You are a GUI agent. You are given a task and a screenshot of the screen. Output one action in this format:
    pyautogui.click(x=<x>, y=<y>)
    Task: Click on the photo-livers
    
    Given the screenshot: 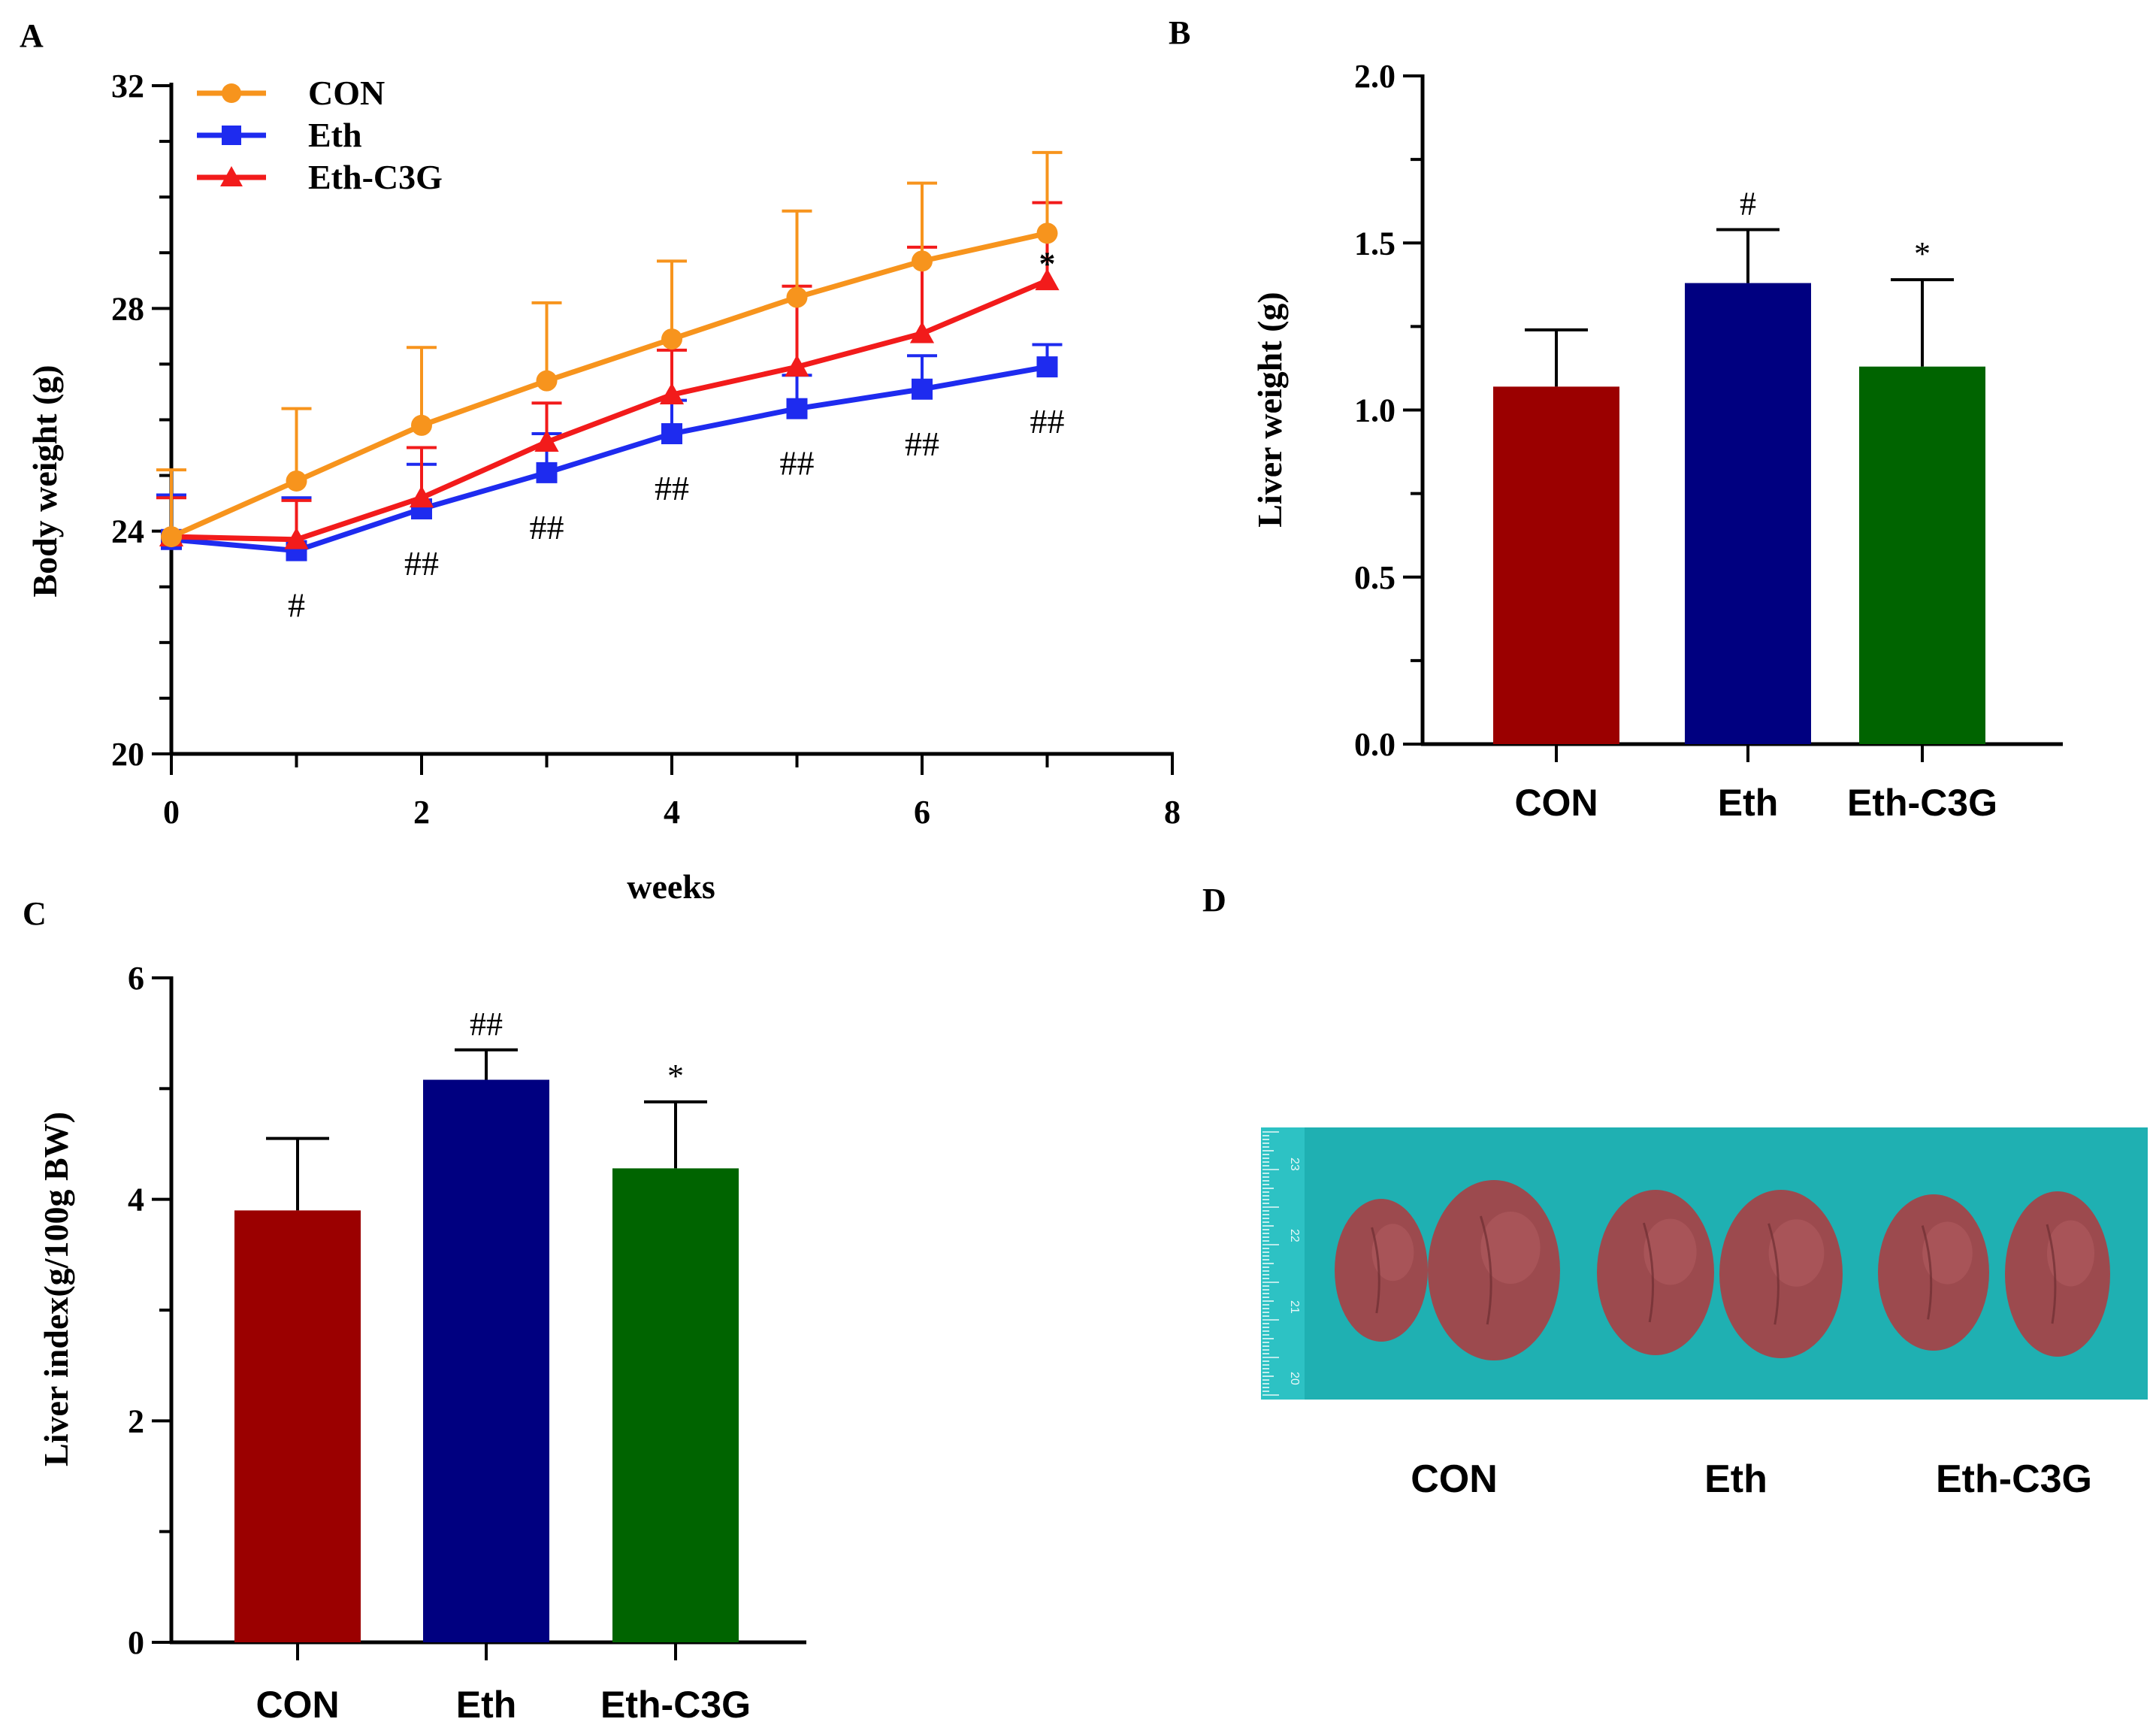 What is the action you would take?
    pyautogui.click(x=1722, y=1270)
    